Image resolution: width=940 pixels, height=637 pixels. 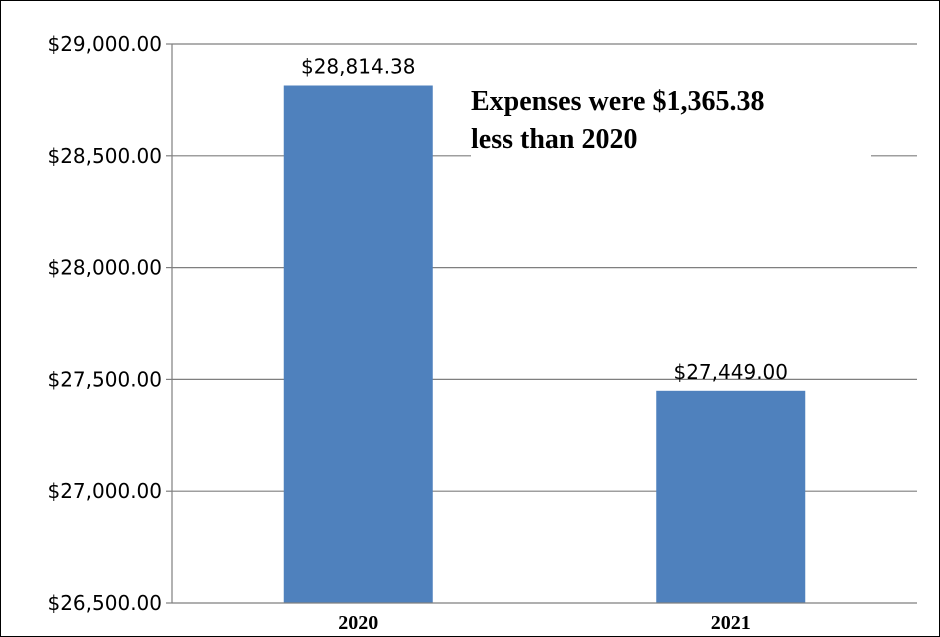 I want to click on chart-annotation: Expenses were $1,365.38 less than 2020, so click(x=671, y=121).